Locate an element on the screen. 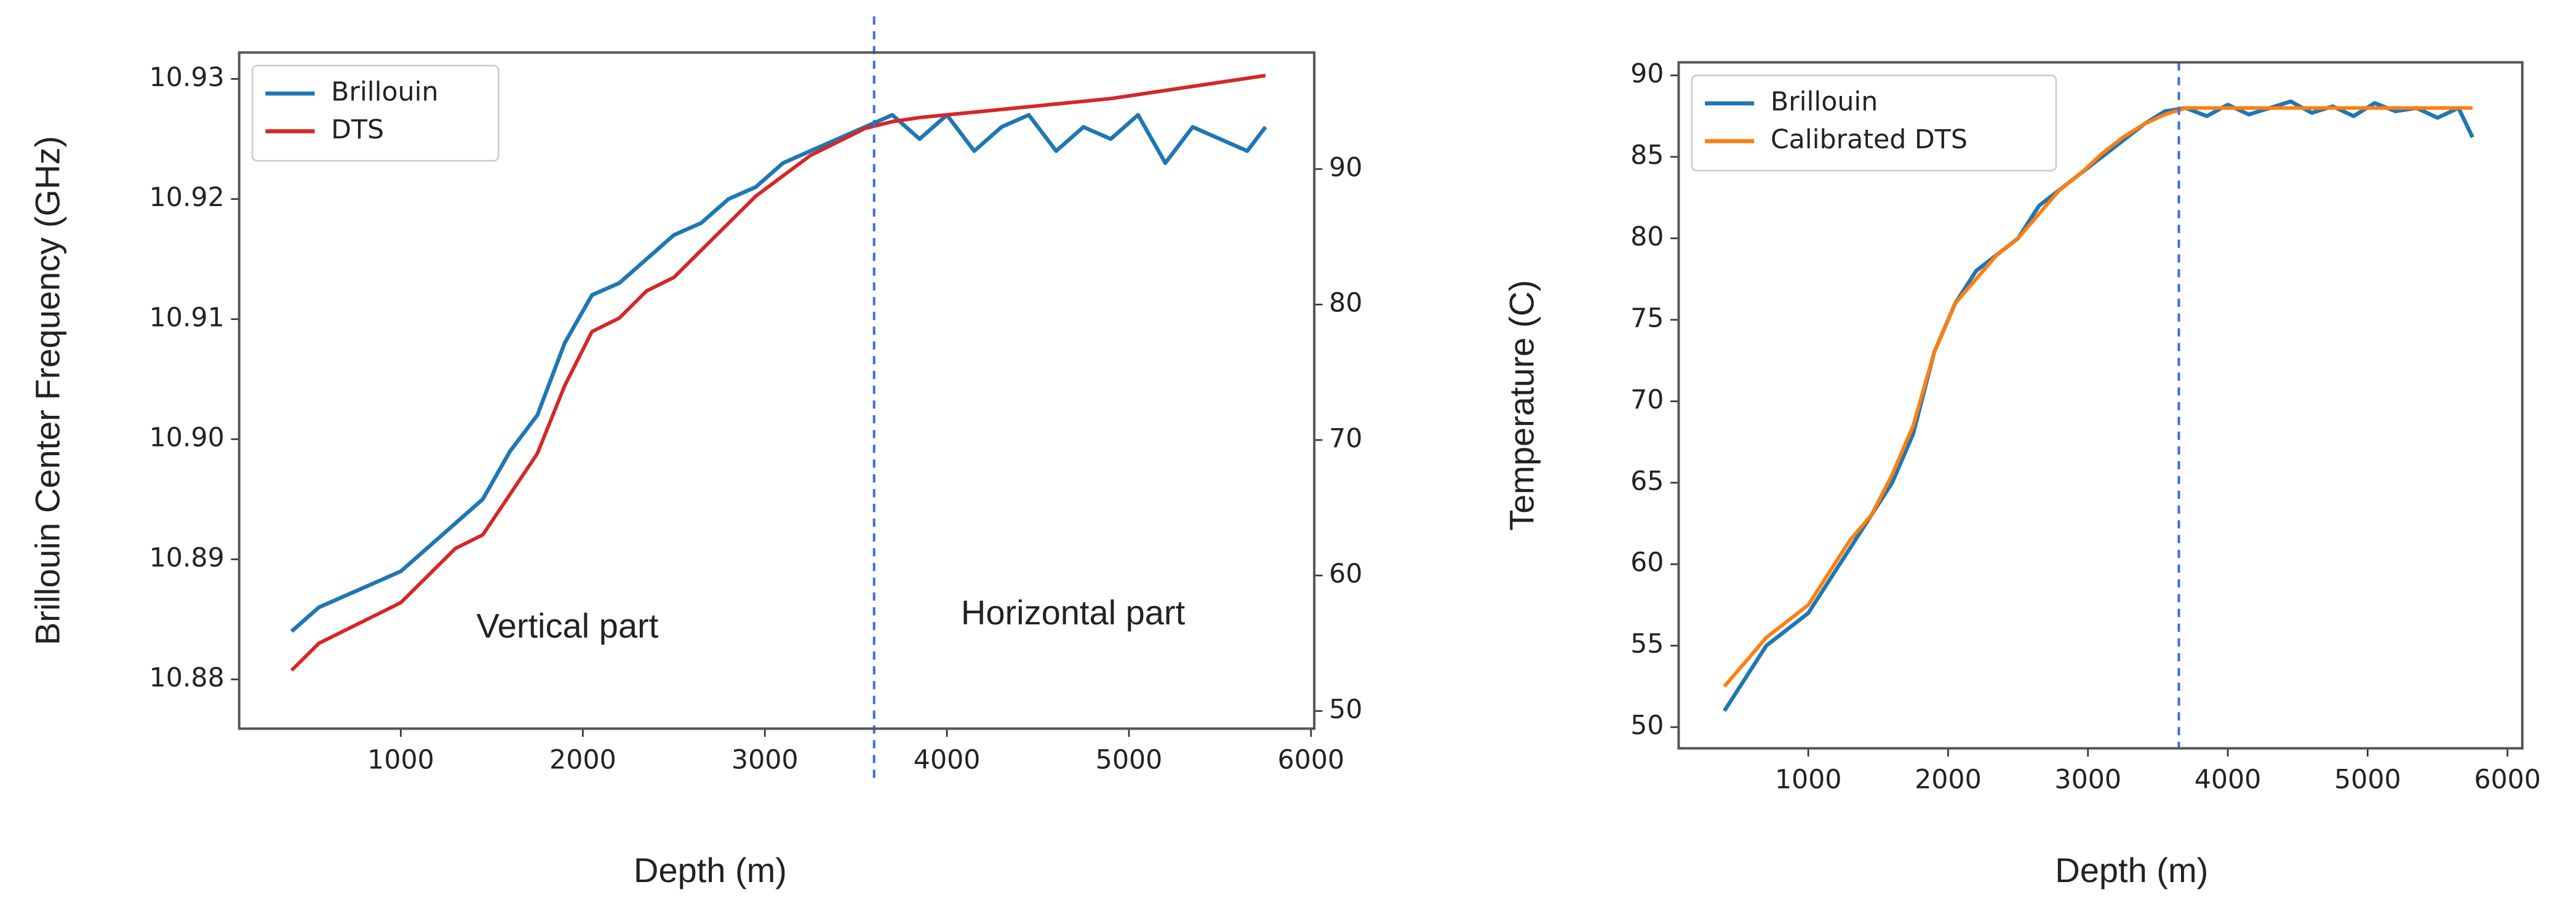  y-tick-label: 10.90 is located at coordinates (187, 438).